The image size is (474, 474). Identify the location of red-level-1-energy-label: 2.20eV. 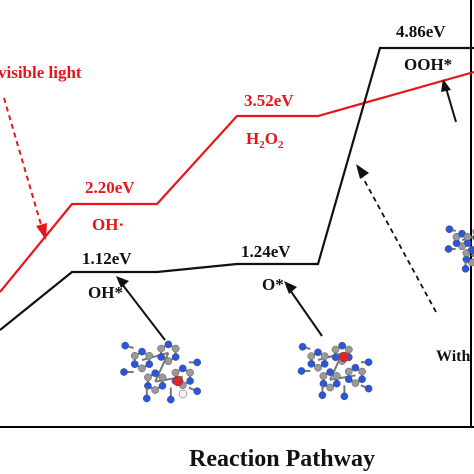
(110, 187).